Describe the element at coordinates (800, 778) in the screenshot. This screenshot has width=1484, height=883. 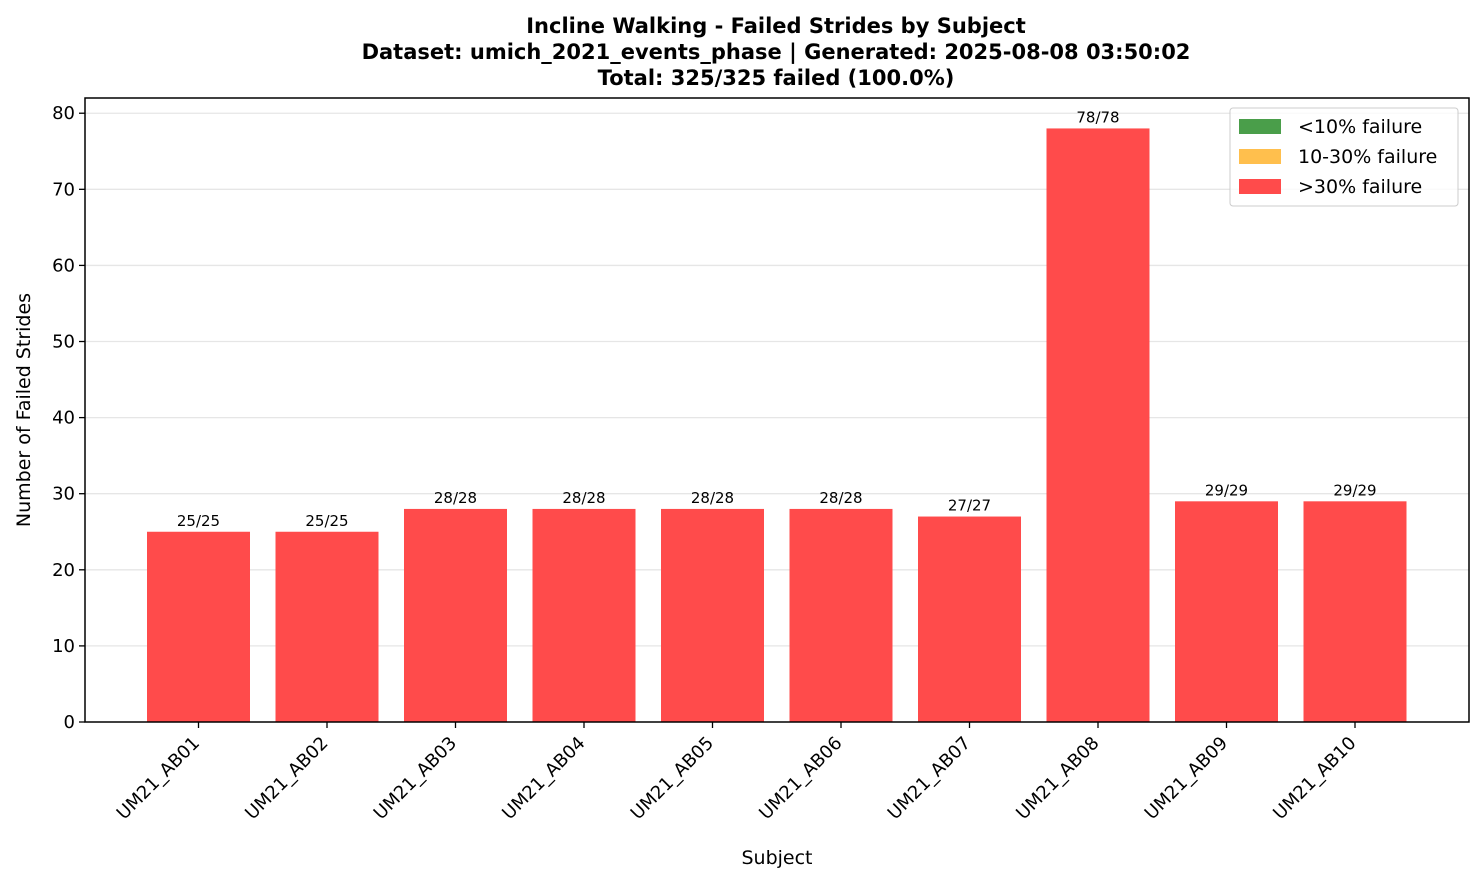
I see `x-tick-label: UM21_AB06` at that location.